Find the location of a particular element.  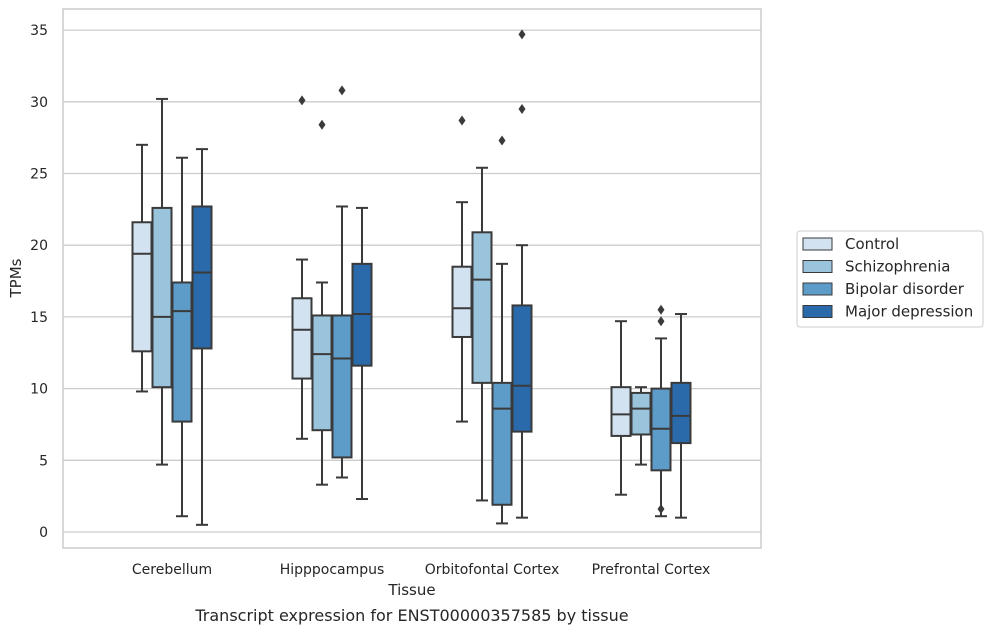

y-tick-label: 20 is located at coordinates (39, 246).